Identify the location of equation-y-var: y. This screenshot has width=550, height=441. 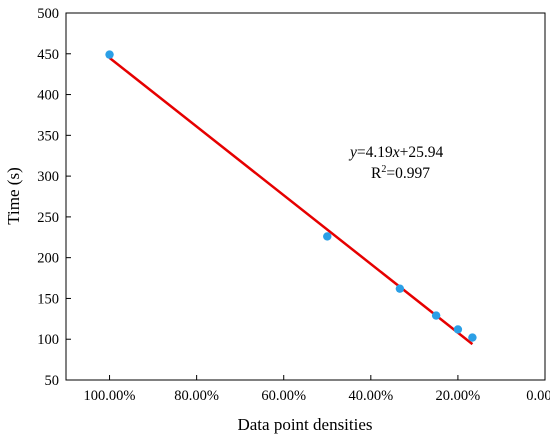
(352, 152).